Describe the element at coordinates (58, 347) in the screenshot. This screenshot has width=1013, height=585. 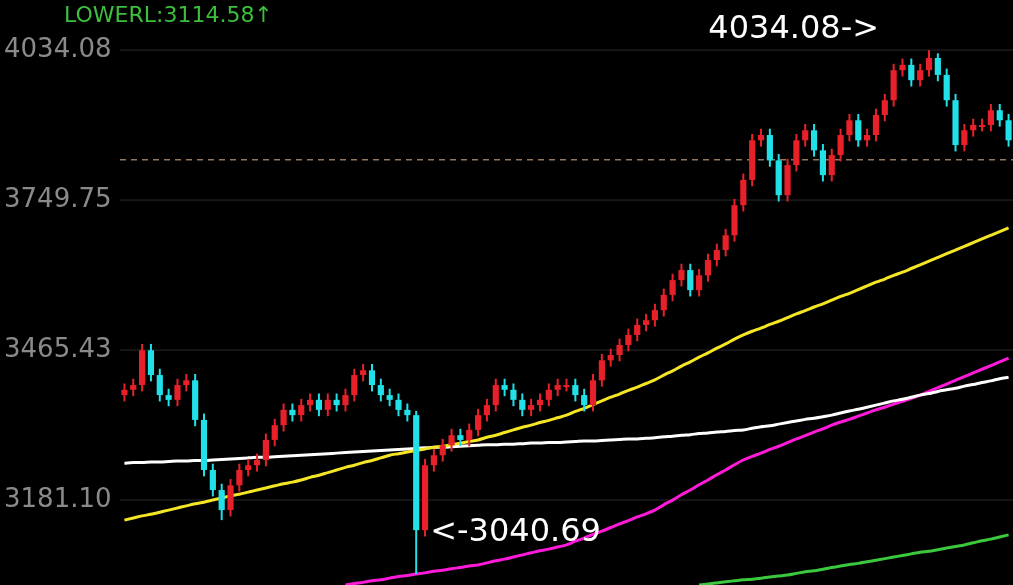
I see `y-tick-label: 3465.43` at that location.